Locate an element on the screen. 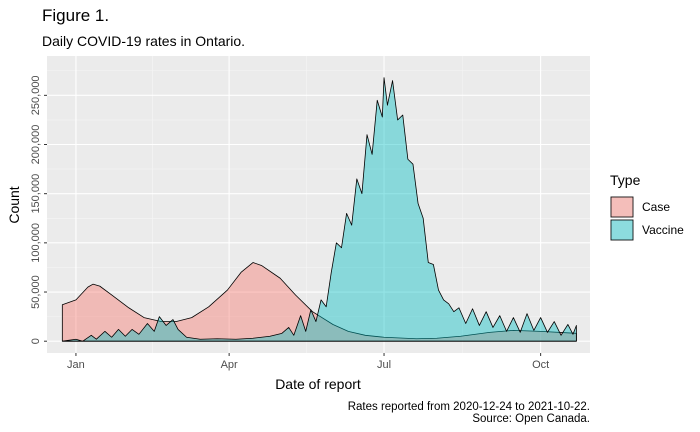  legend-key-vaccine is located at coordinates (622, 230).